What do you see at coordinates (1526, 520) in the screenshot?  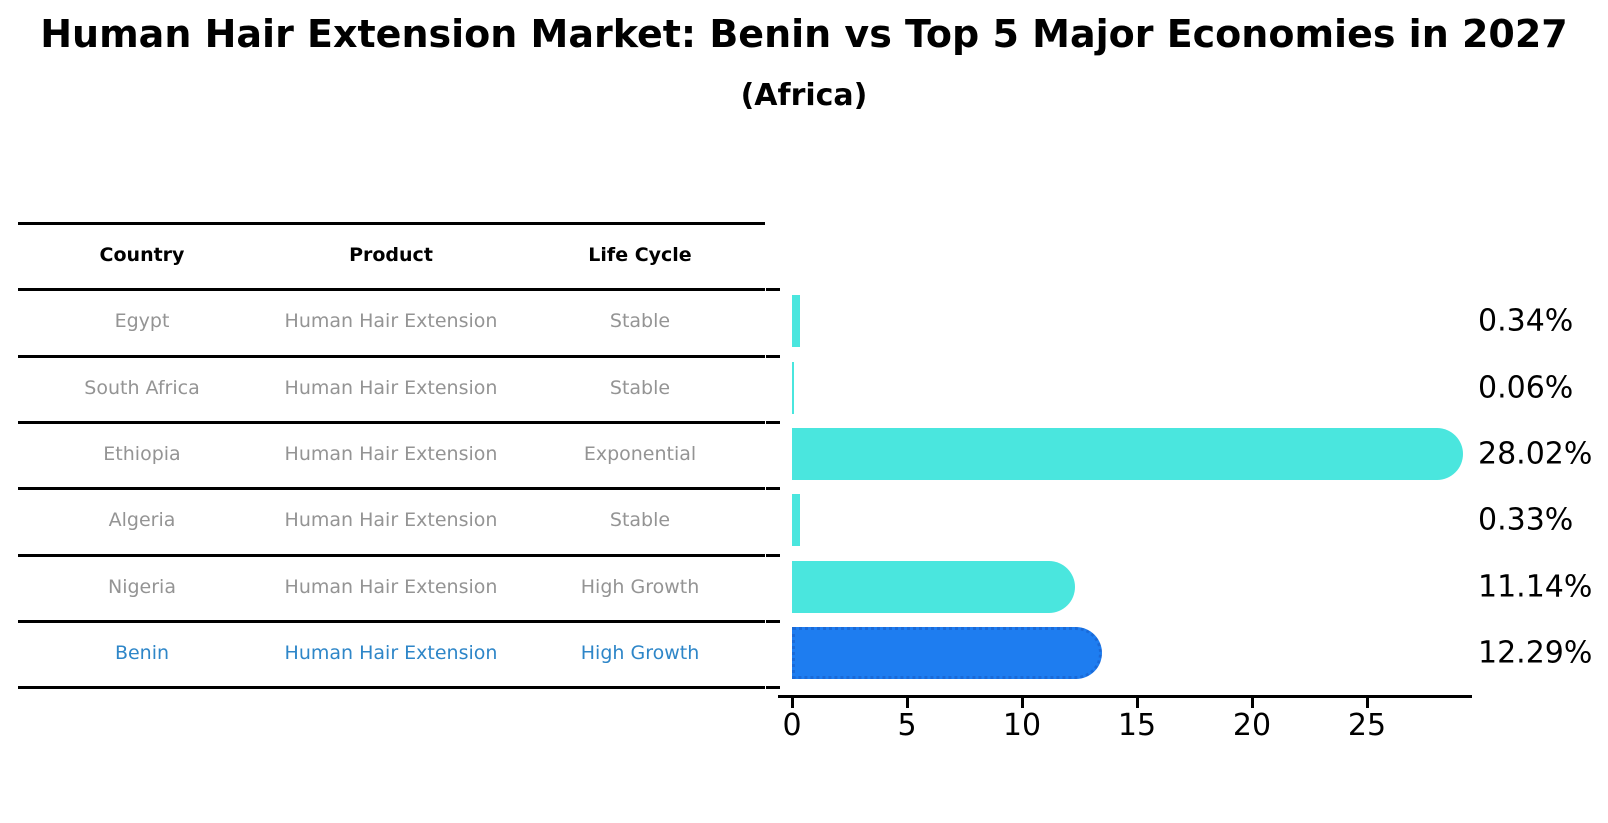 I see `value-label: 0.33%` at bounding box center [1526, 520].